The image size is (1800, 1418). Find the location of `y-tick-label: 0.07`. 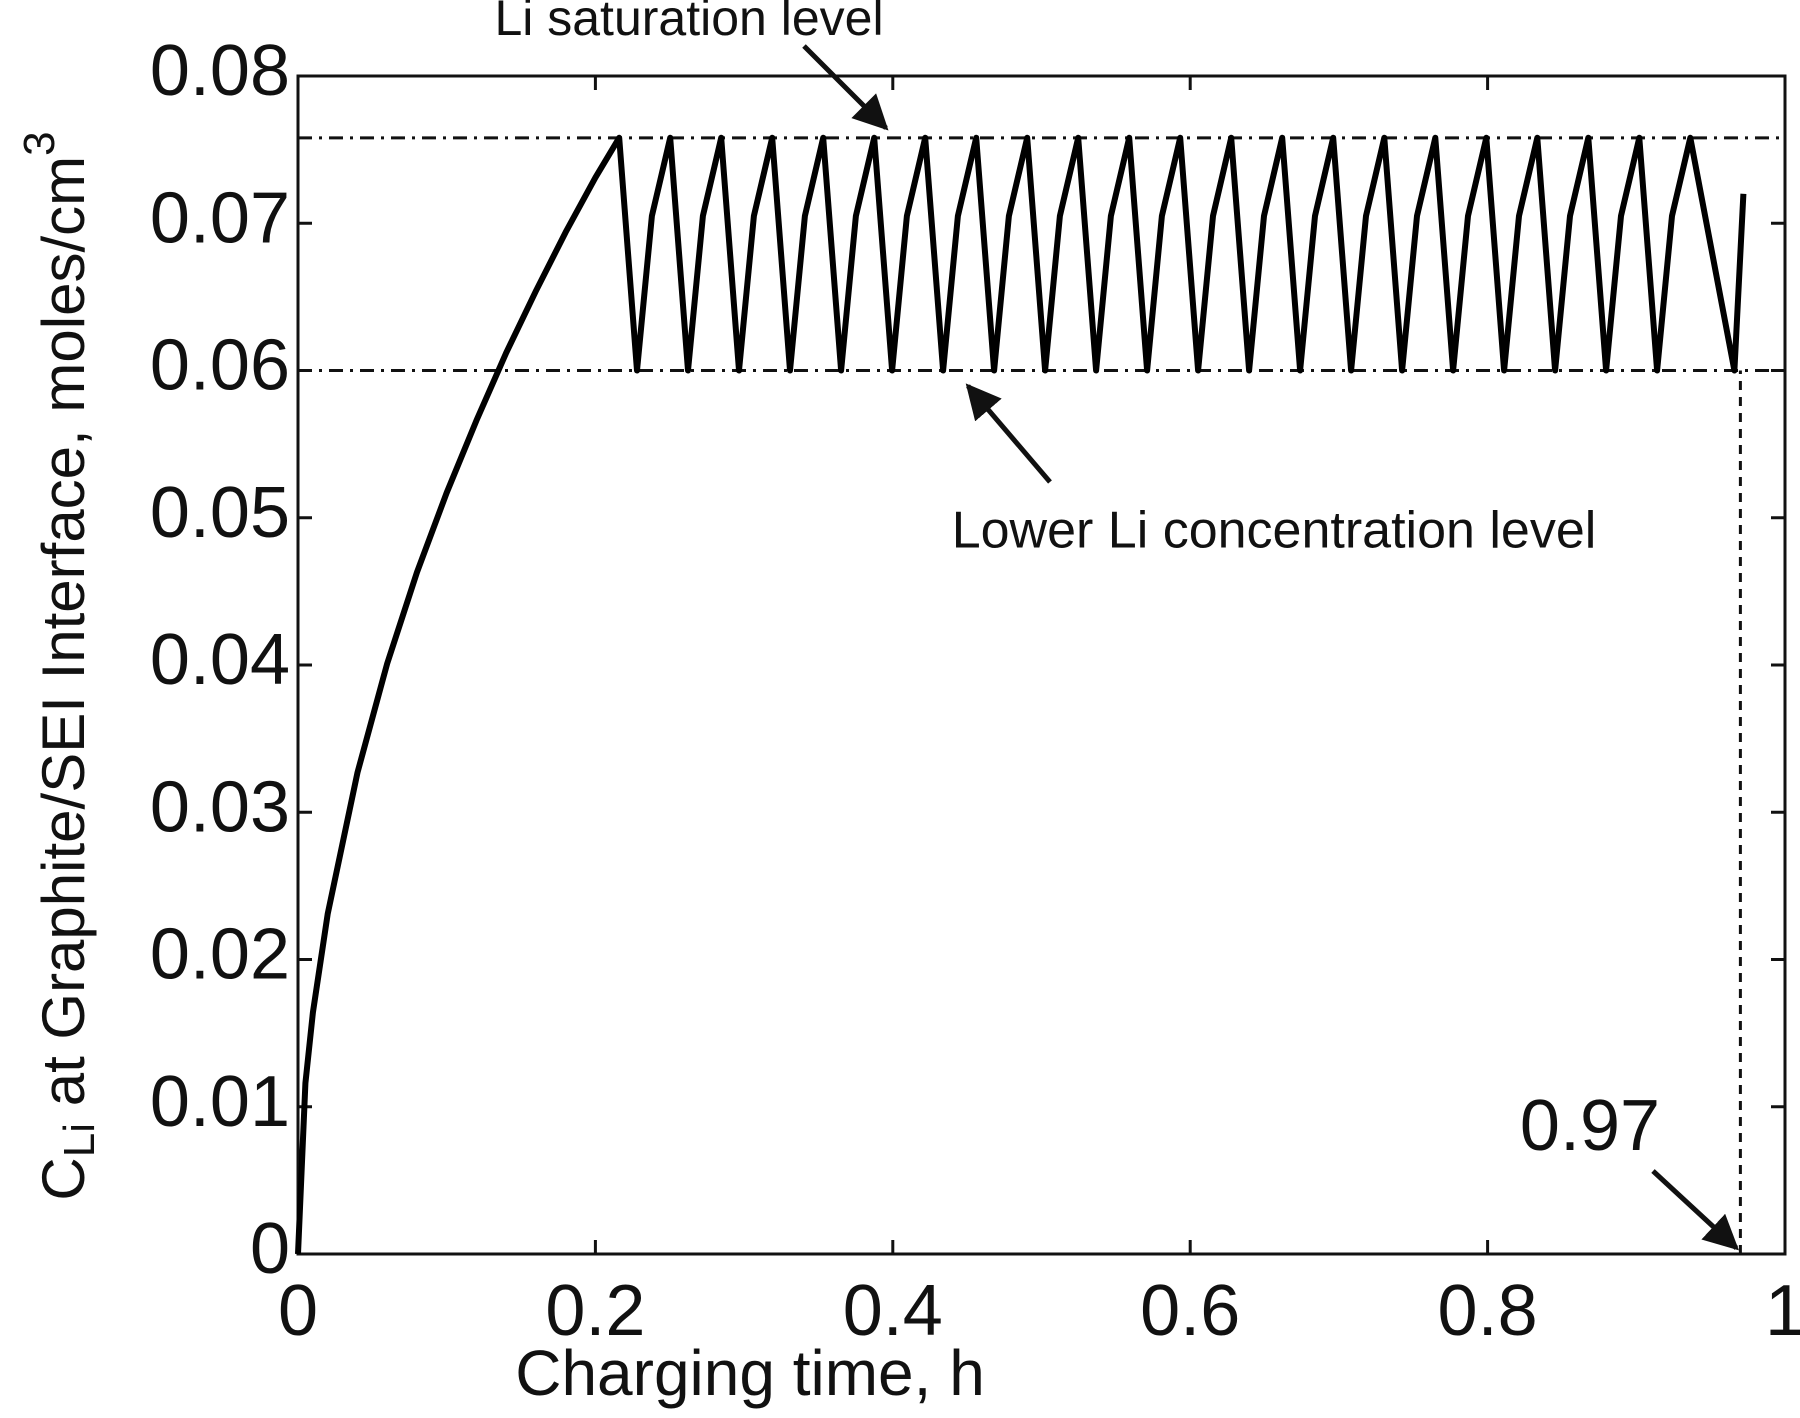

y-tick-label: 0.07 is located at coordinates (220, 218).